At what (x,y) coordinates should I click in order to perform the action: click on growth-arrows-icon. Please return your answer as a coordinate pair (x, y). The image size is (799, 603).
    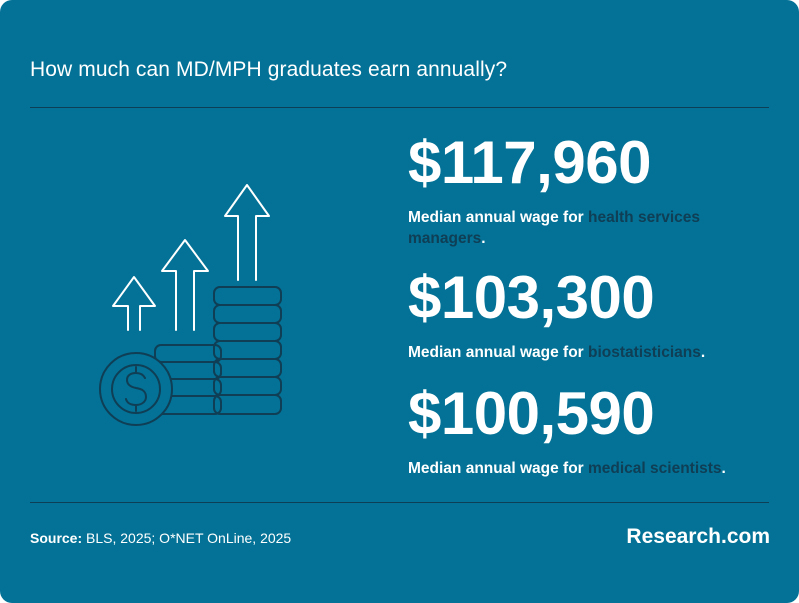
    Looking at the image, I should click on (191, 257).